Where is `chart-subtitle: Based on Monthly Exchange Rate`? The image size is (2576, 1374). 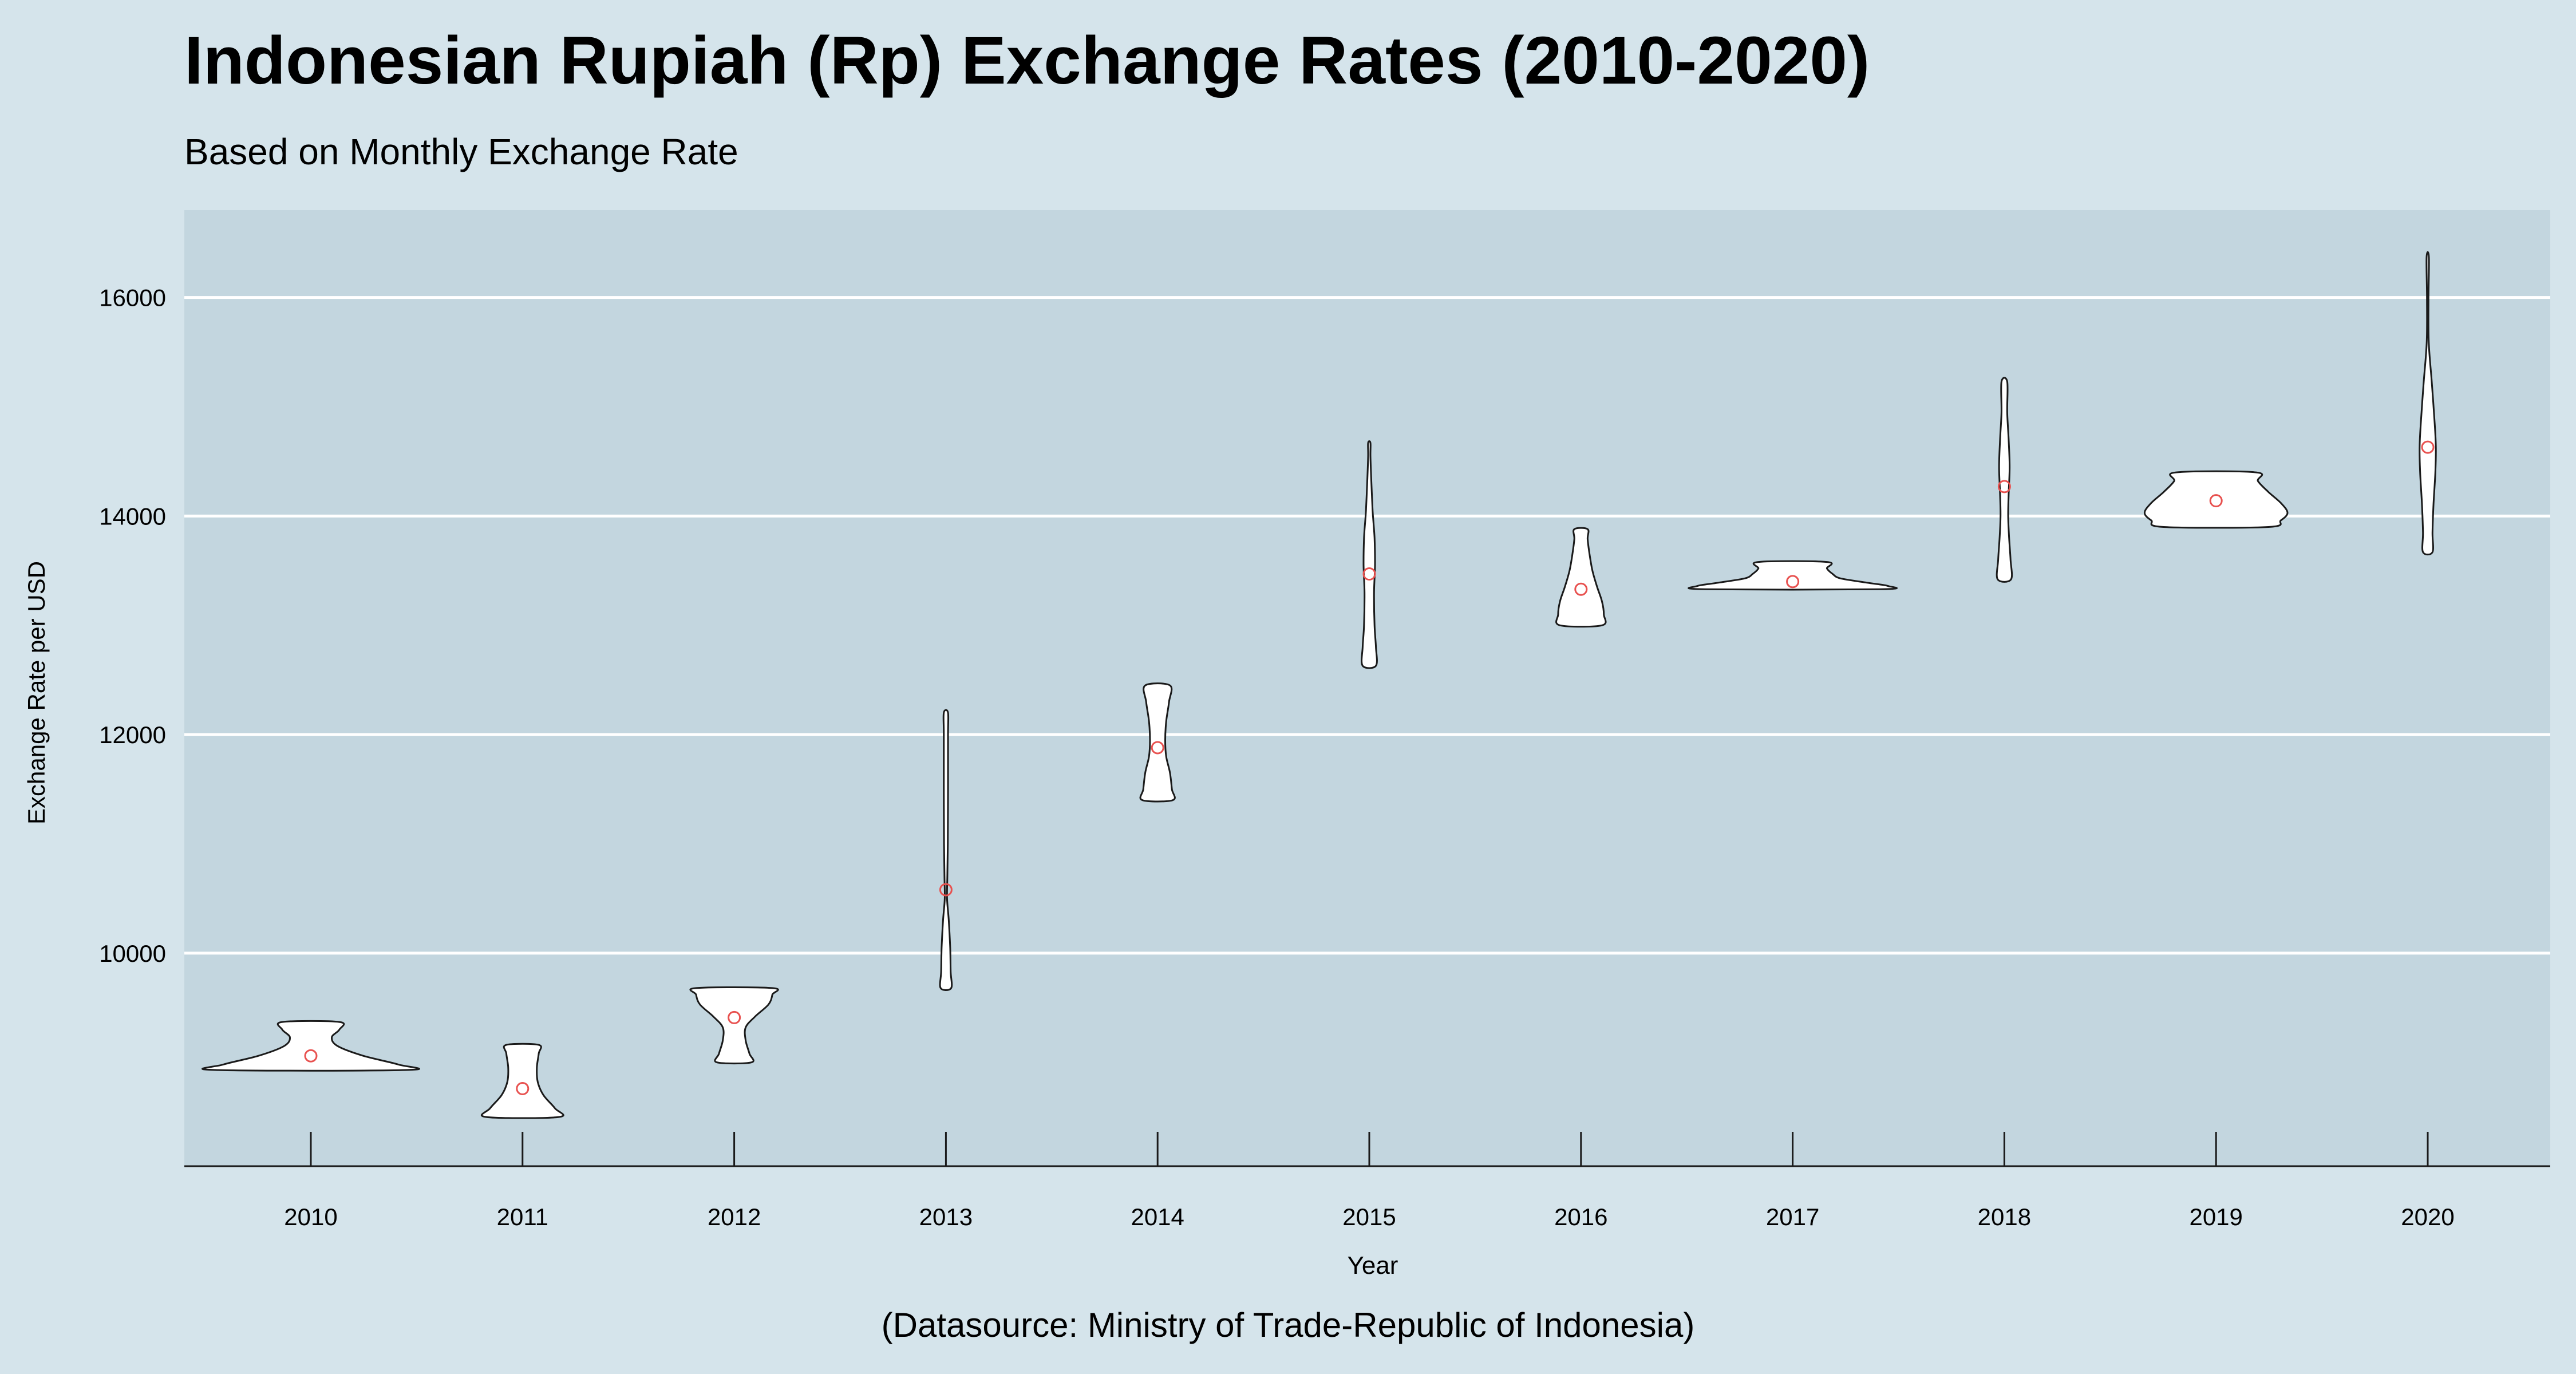 chart-subtitle: Based on Monthly Exchange Rate is located at coordinates (461, 151).